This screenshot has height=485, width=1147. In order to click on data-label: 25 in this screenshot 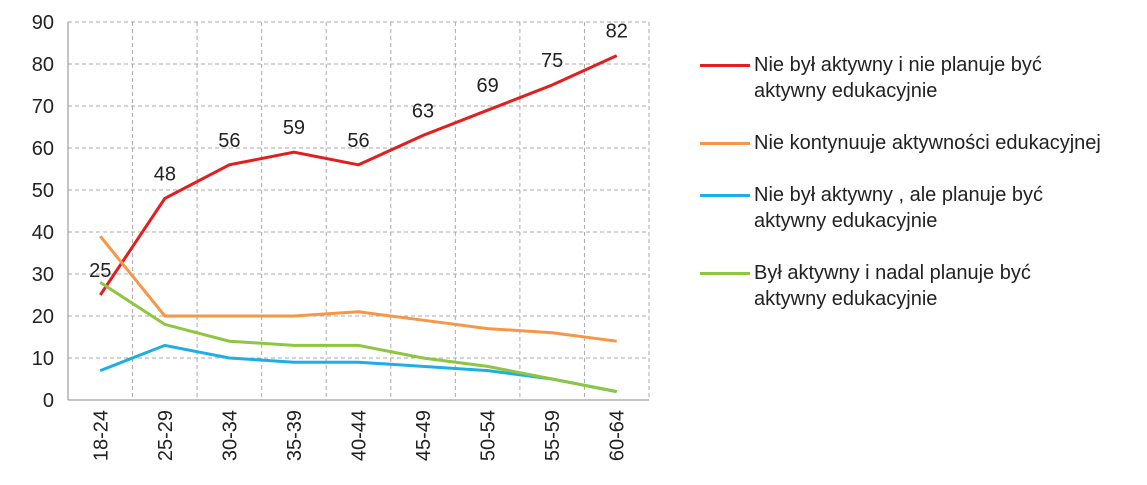, I will do `click(100, 271)`.